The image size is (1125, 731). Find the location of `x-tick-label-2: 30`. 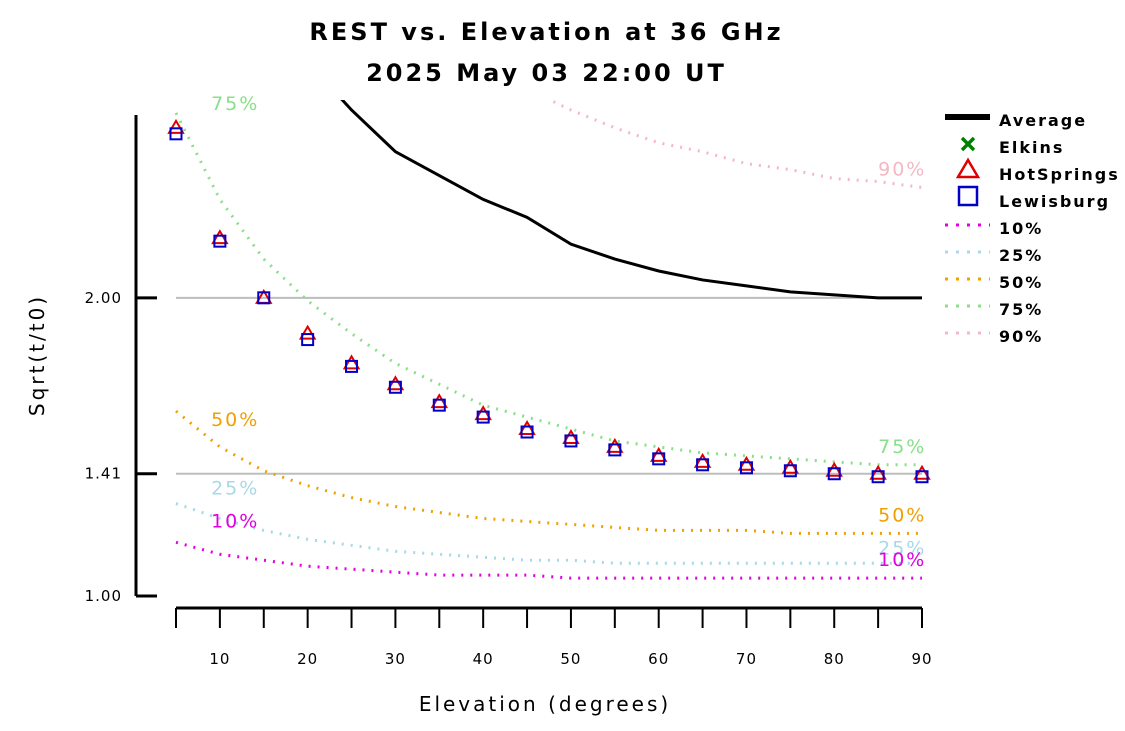

x-tick-label-2: 30 is located at coordinates (395, 659).